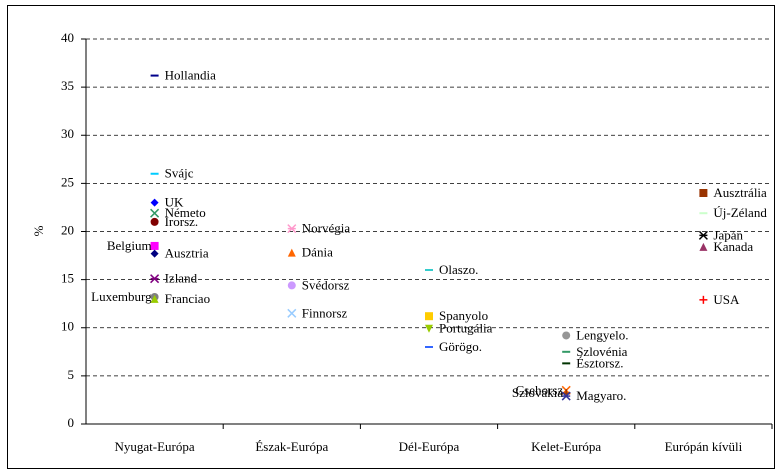  What do you see at coordinates (182, 221) in the screenshot?
I see `point-label: Irorsz.` at bounding box center [182, 221].